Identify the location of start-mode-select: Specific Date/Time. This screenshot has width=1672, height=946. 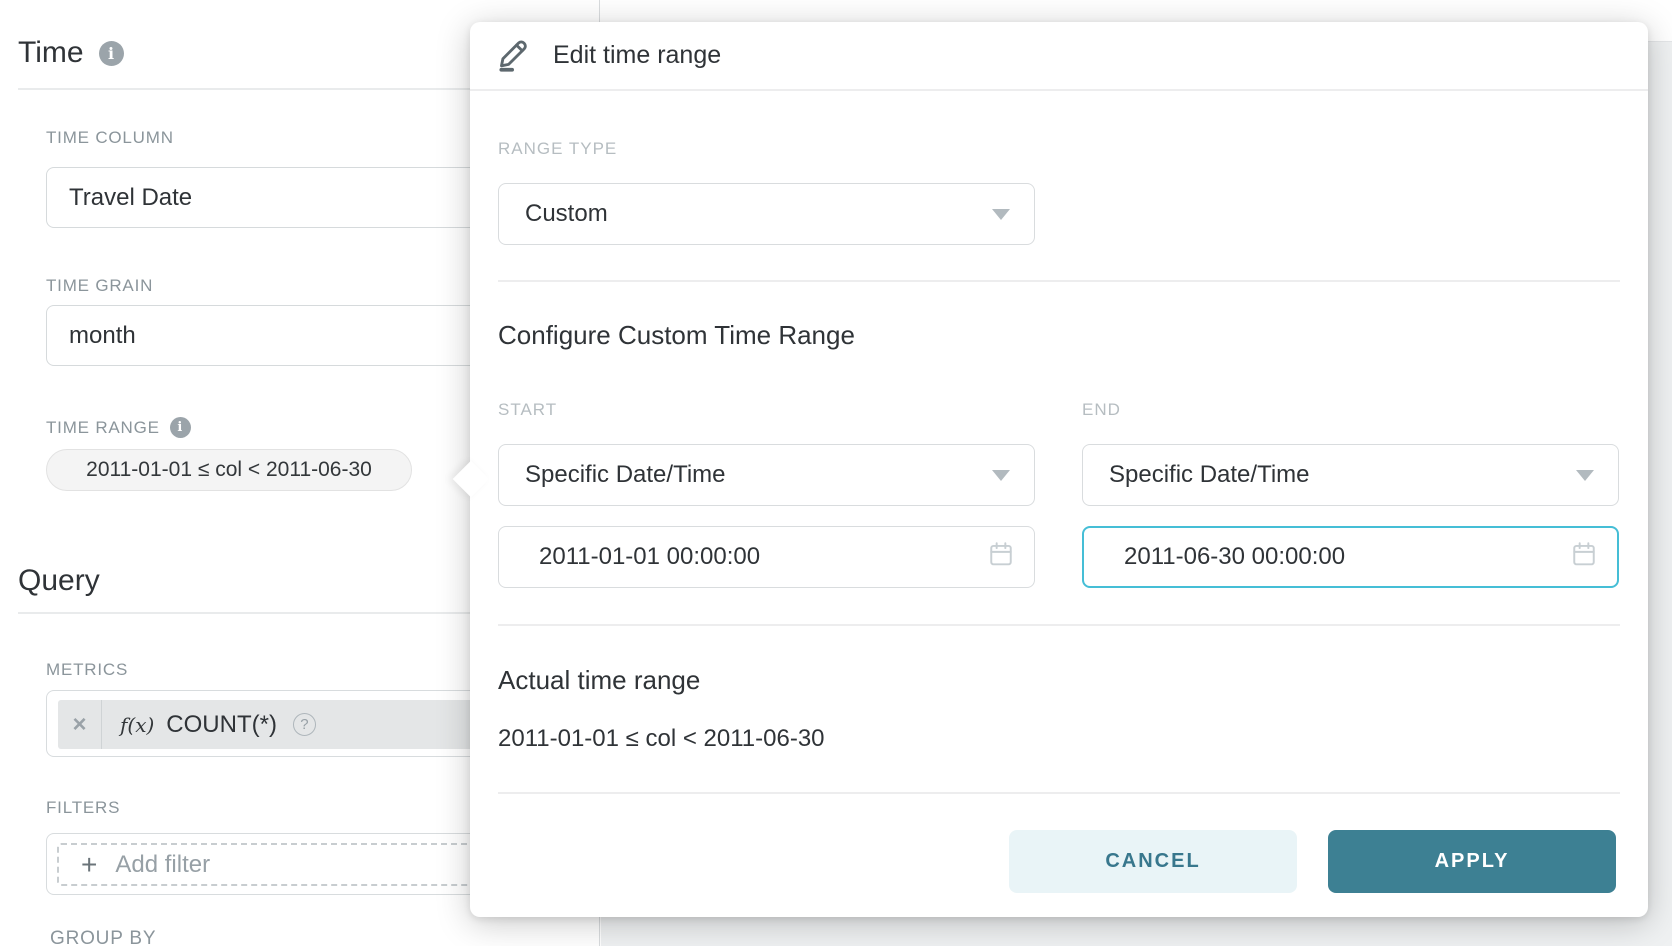
(766, 475).